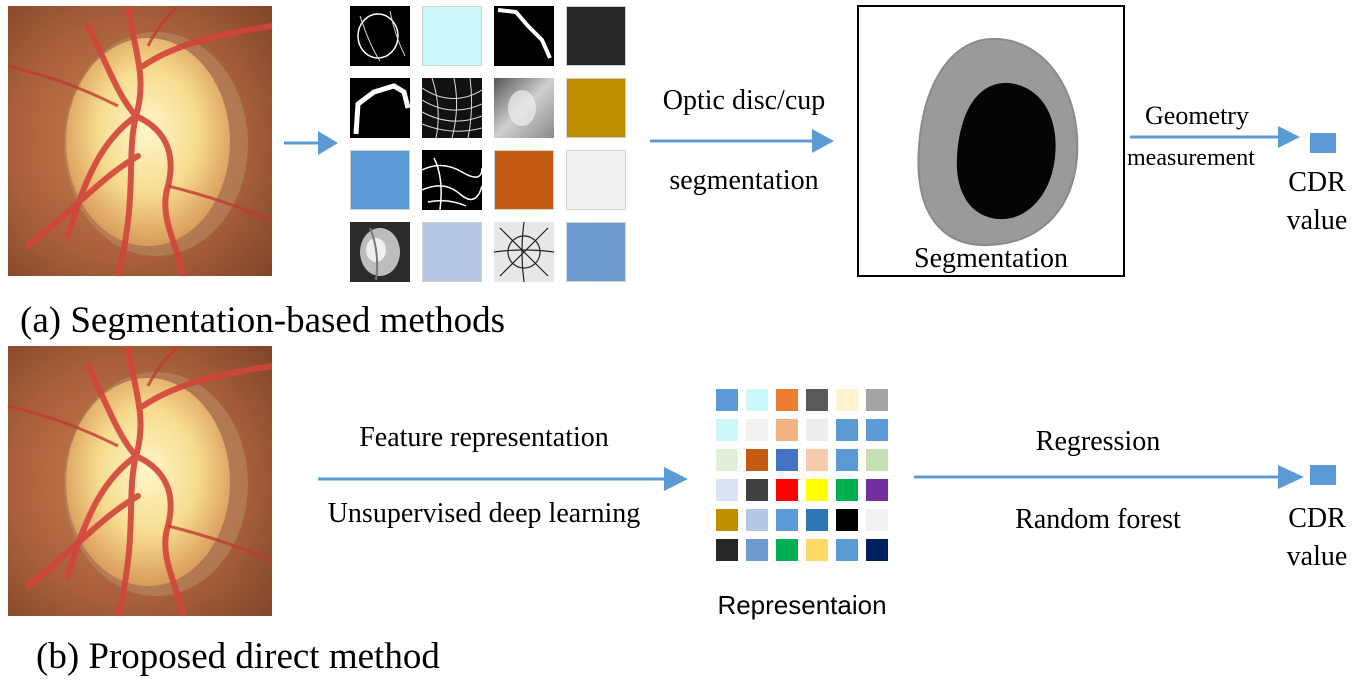  Describe the element at coordinates (1215, 137) in the screenshot. I see `arrow-to-cdr-a` at that location.